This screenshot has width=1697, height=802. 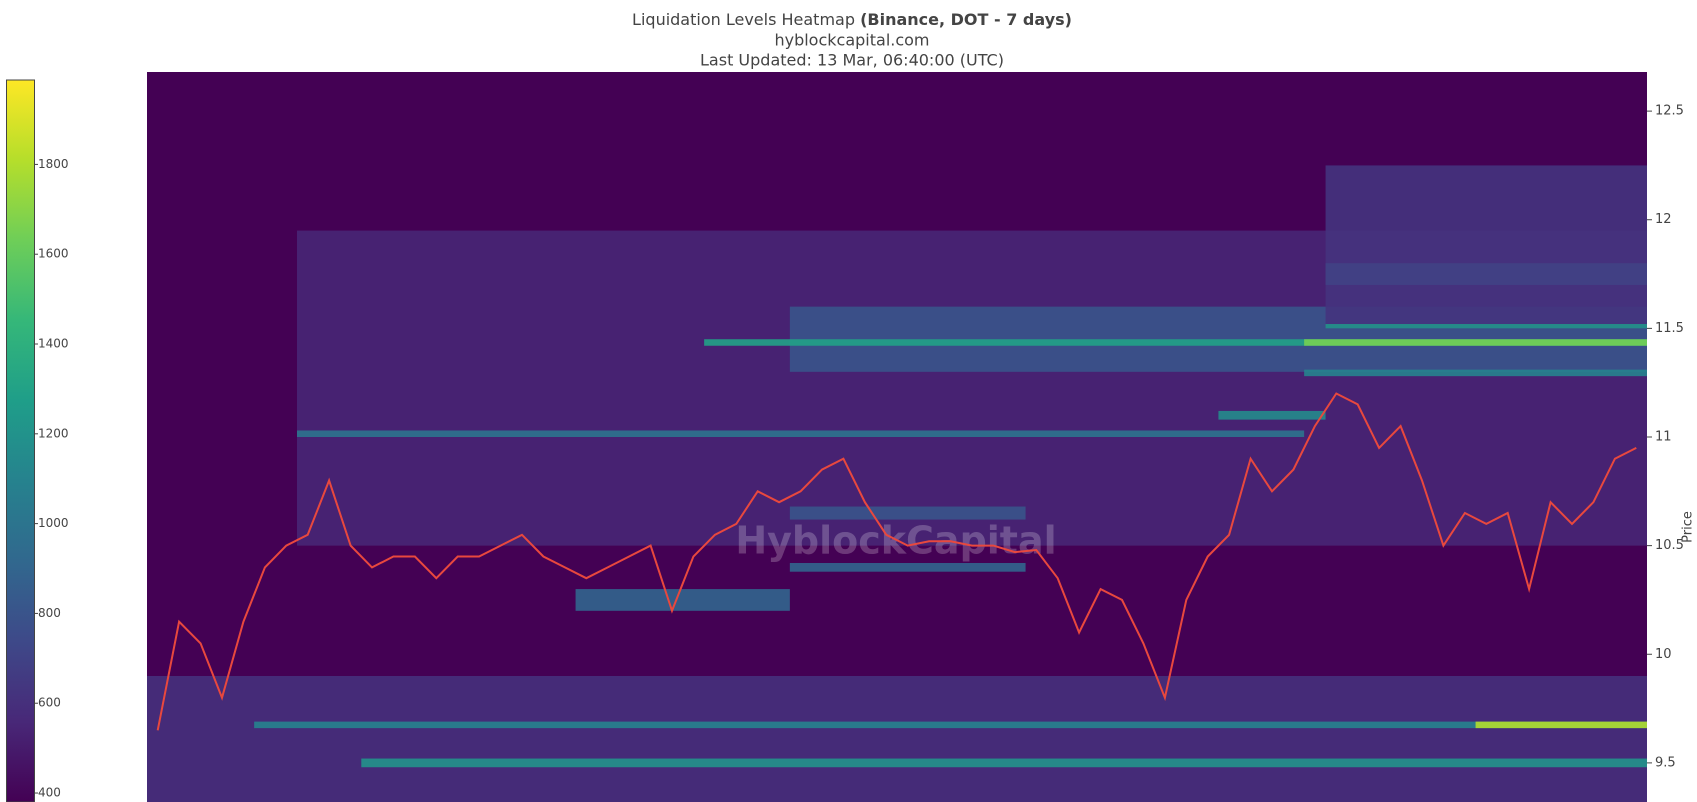 I want to click on colorbar, so click(x=20, y=440).